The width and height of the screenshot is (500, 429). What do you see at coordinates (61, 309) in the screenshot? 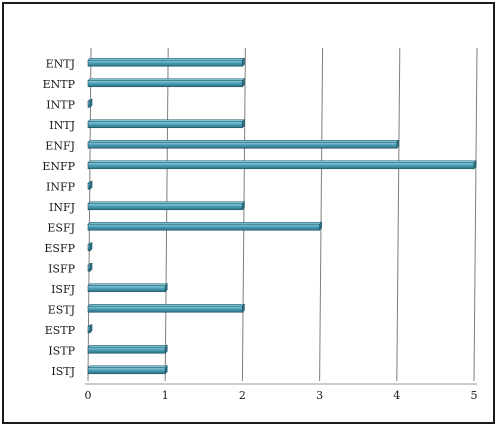
I see `category-label-estj: ESTJ` at bounding box center [61, 309].